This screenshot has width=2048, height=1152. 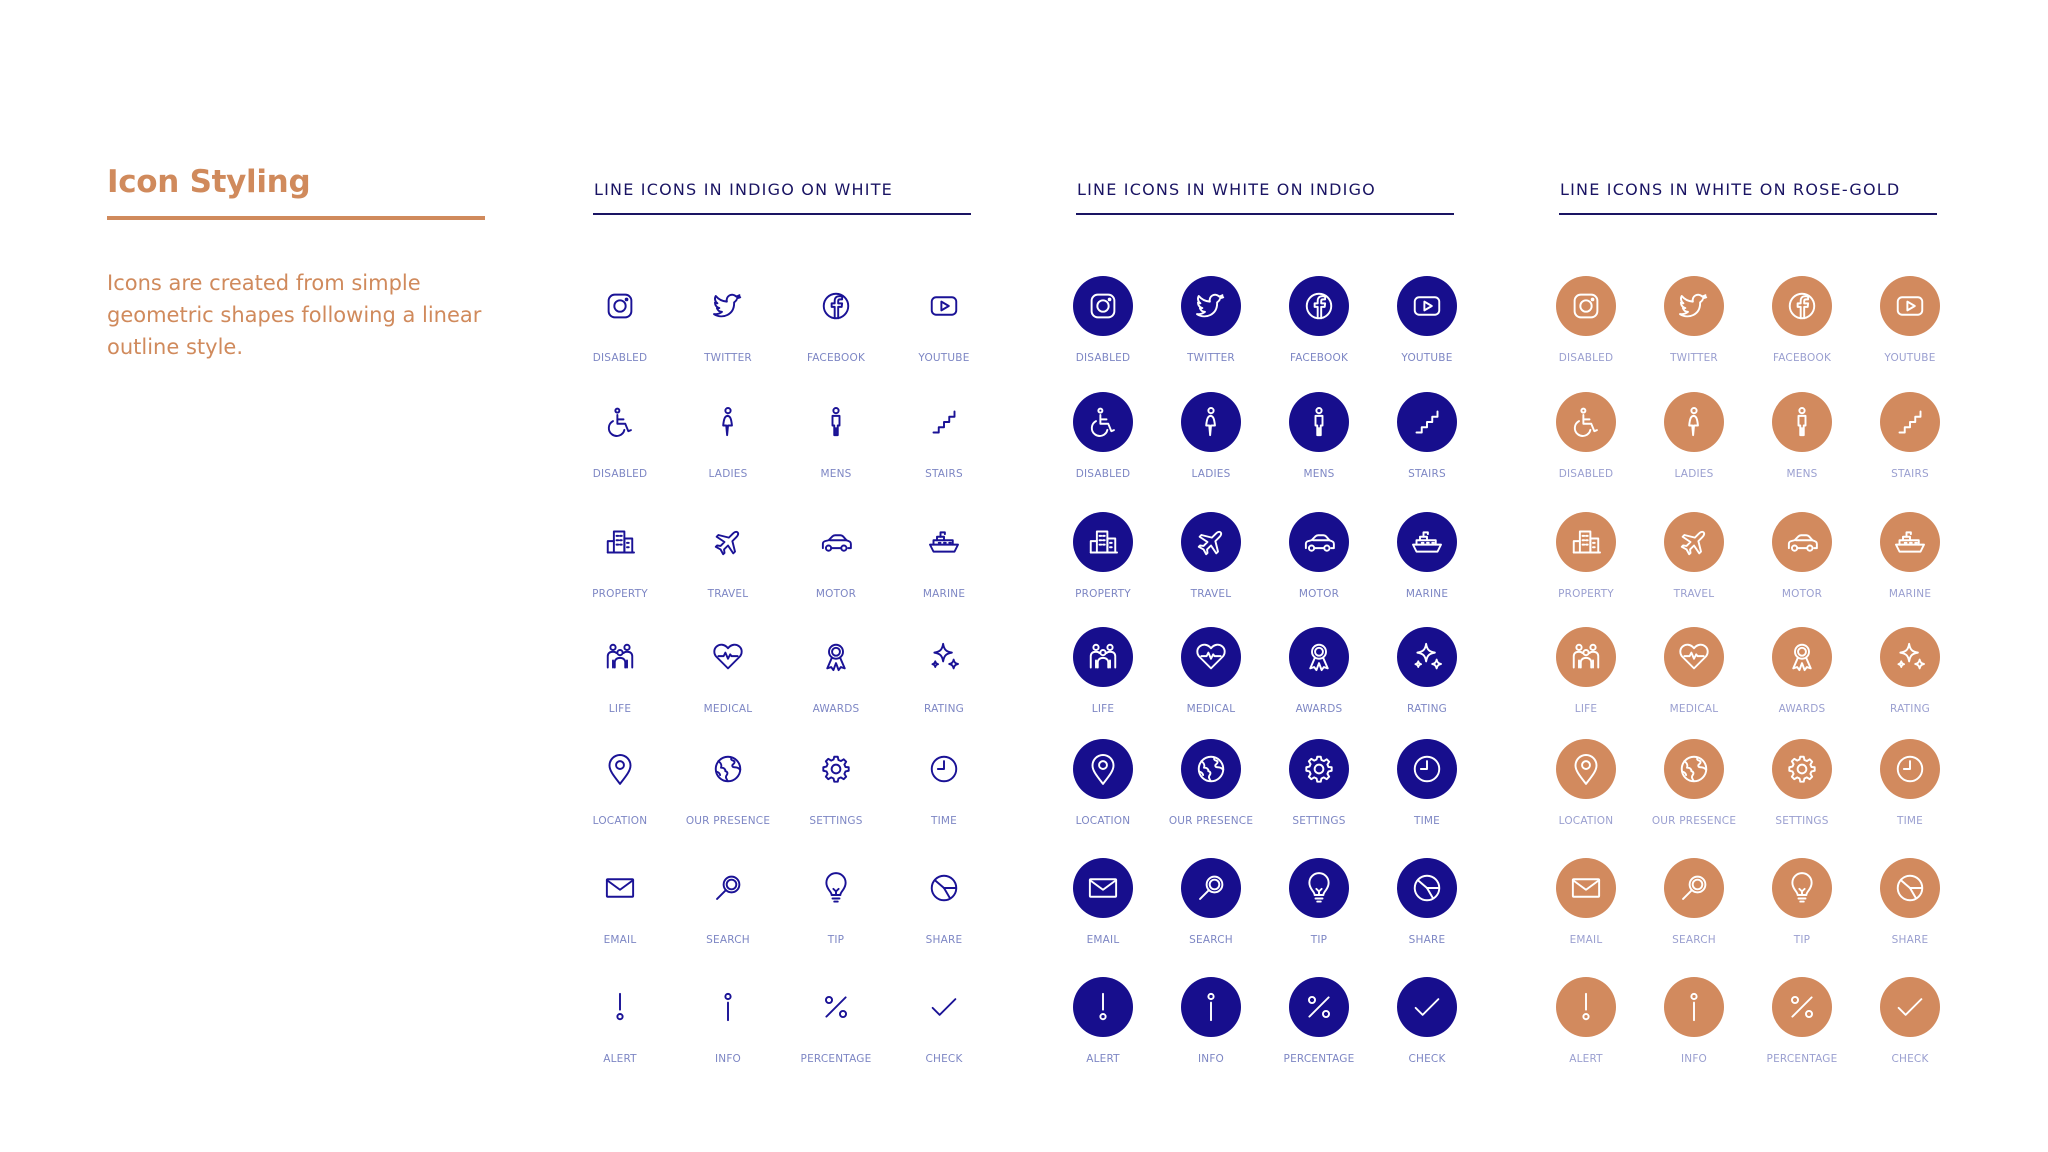 I want to click on icon-tile-youtube: YOUTUBE, so click(x=1910, y=335).